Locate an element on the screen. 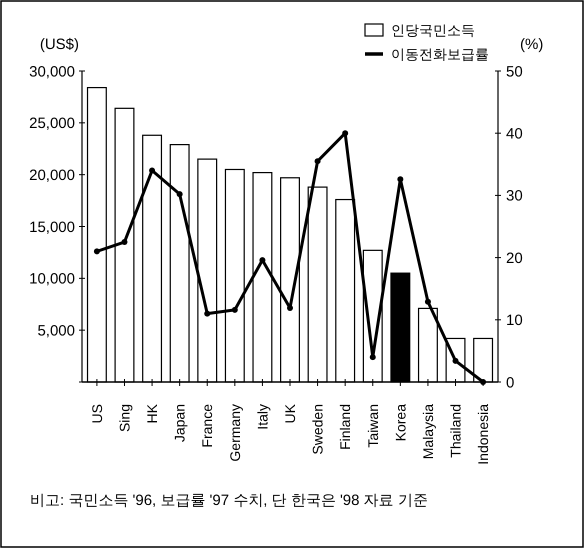  x-tick-label: Germany is located at coordinates (234, 433).